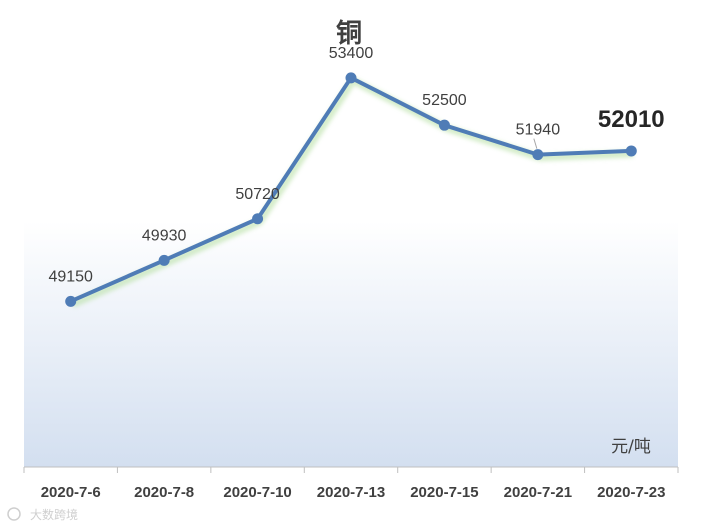 The height and width of the screenshot is (529, 713). I want to click on x-tick-label: 2020-7-13, so click(351, 492).